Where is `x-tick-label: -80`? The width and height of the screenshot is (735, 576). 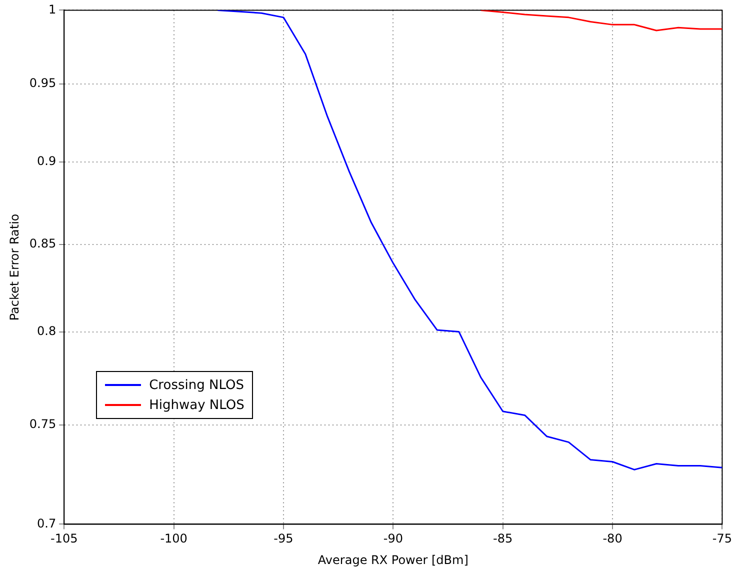
x-tick-label: -80 is located at coordinates (612, 539).